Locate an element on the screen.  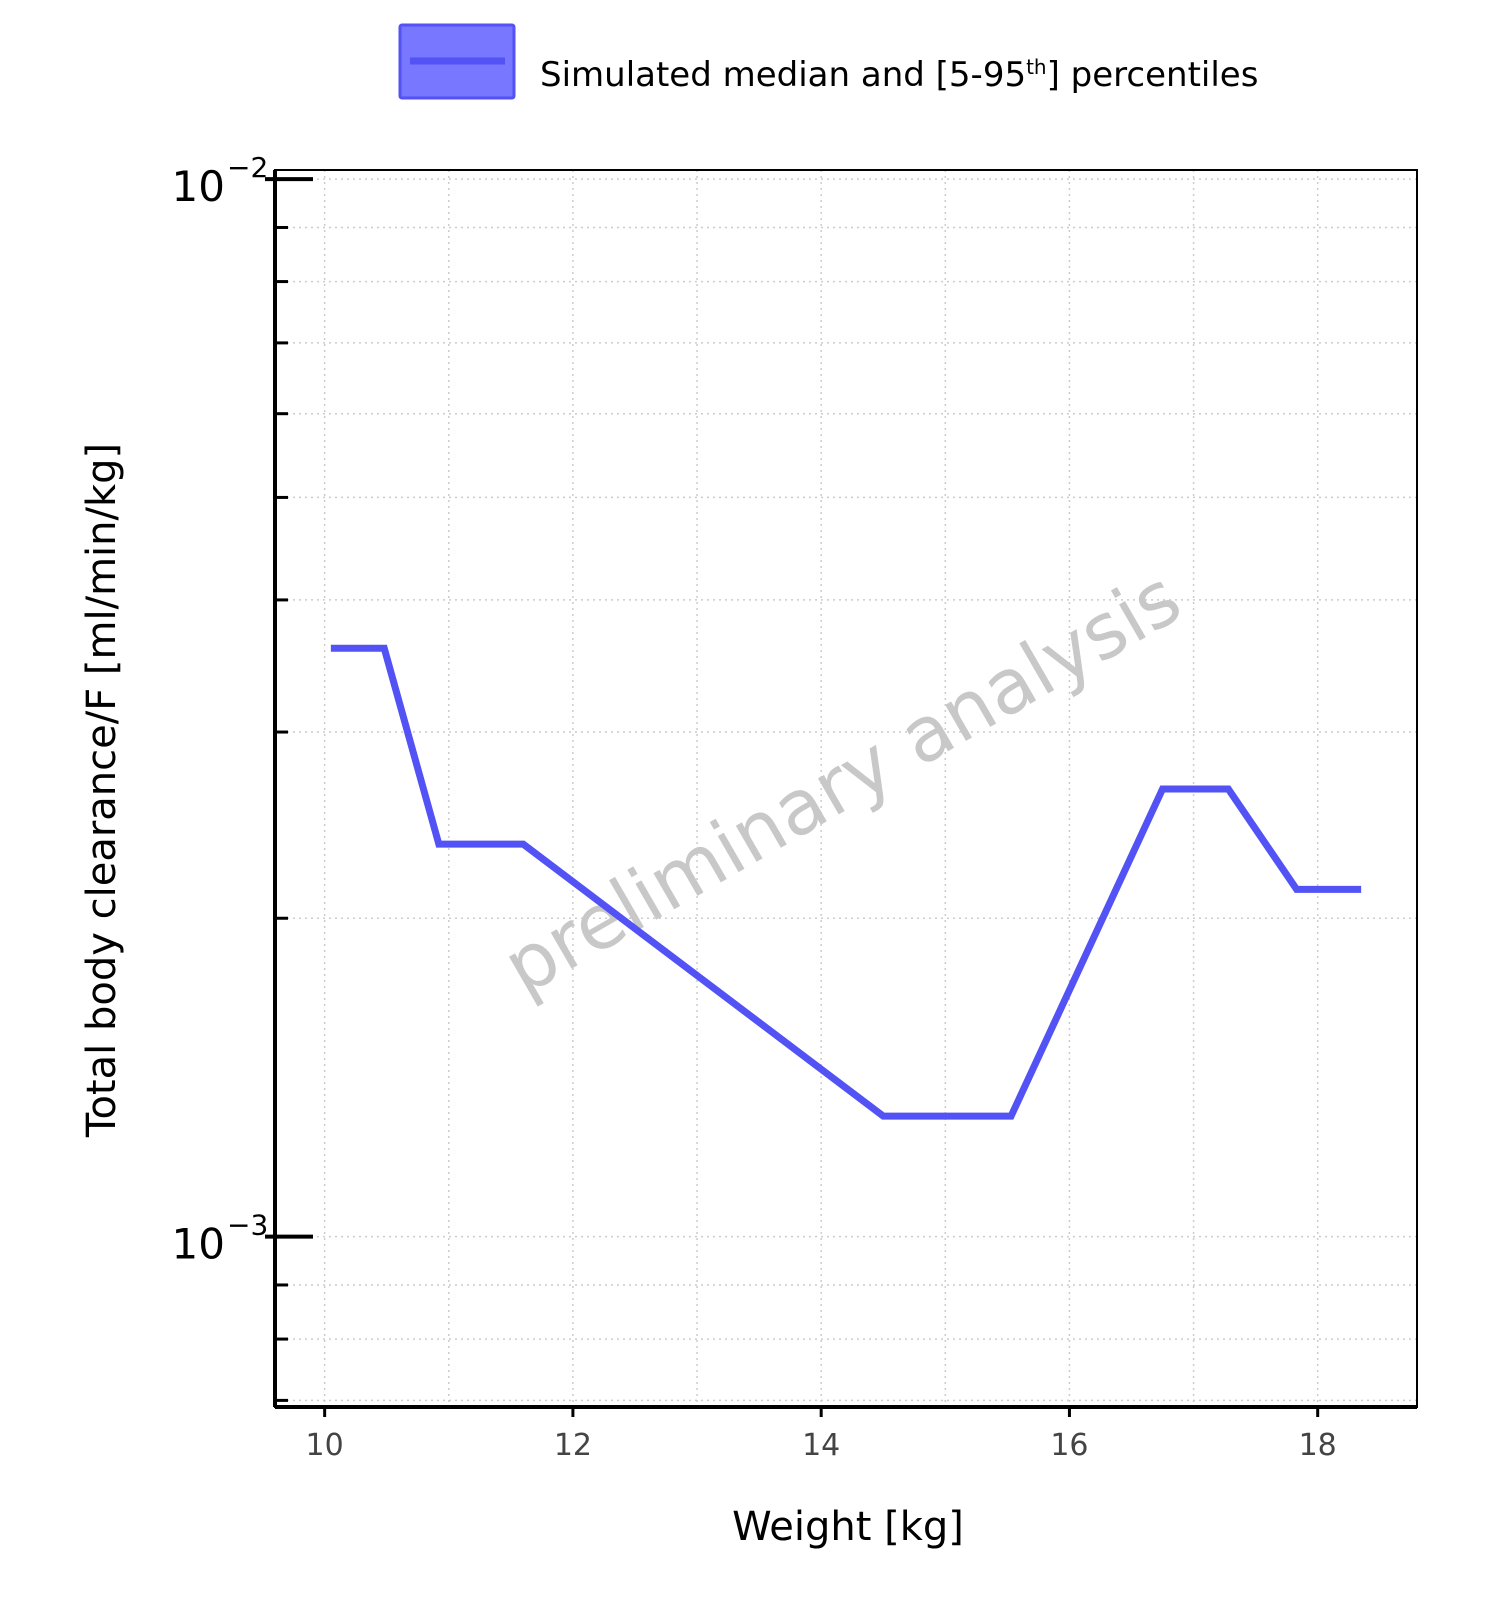
x-tick-label: 14 is located at coordinates (821, 1445).